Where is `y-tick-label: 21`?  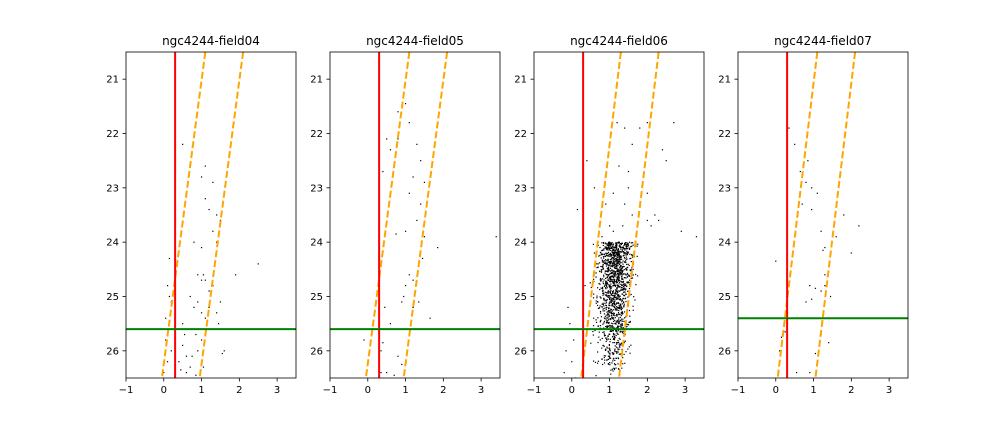
y-tick-label: 21 is located at coordinates (520, 80).